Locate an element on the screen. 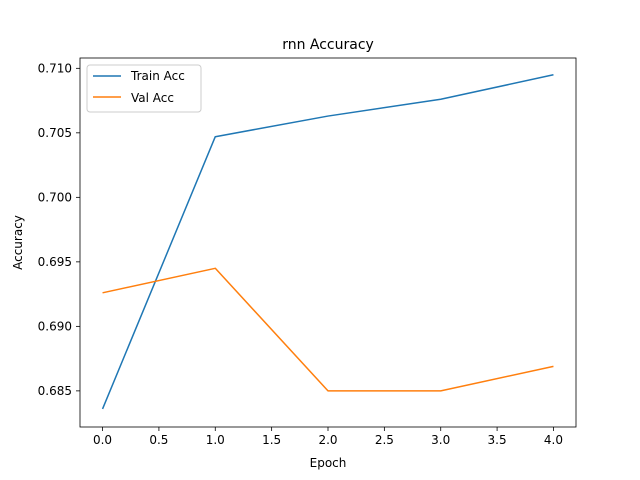 The height and width of the screenshot is (480, 640). x-tick-label: 1.0 is located at coordinates (215, 440).